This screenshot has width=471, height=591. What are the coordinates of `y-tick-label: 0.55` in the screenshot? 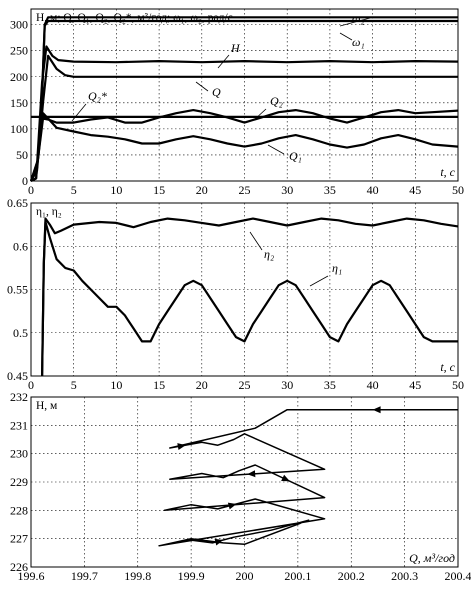 It's located at (17, 290).